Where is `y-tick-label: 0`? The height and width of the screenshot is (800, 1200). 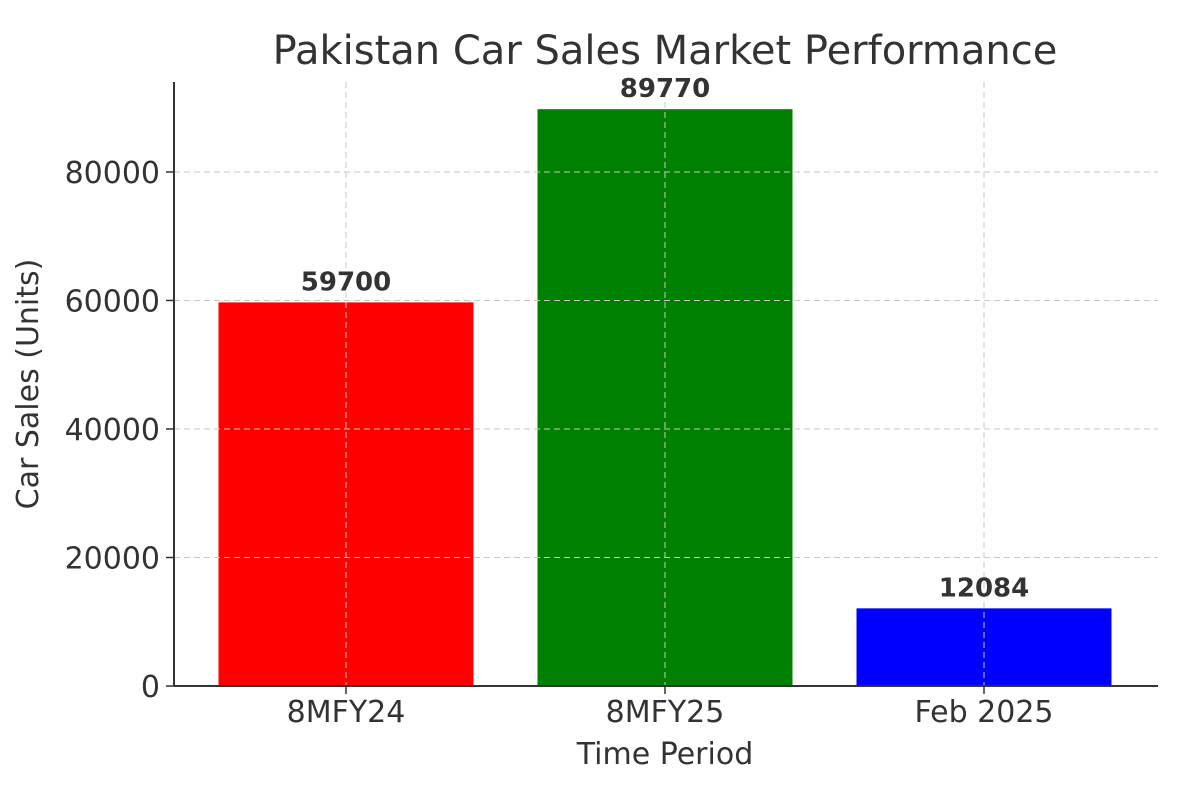 y-tick-label: 0 is located at coordinates (150, 687).